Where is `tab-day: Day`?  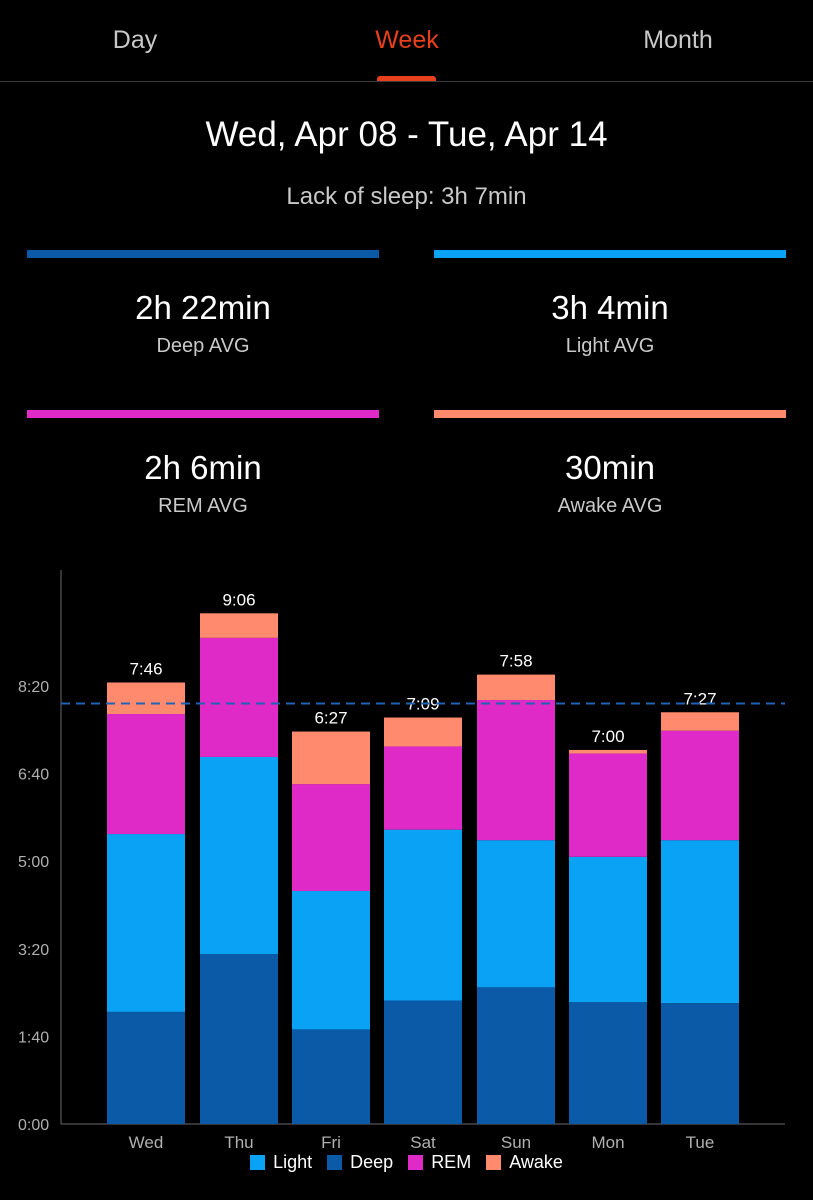
tab-day: Day is located at coordinates (135, 40).